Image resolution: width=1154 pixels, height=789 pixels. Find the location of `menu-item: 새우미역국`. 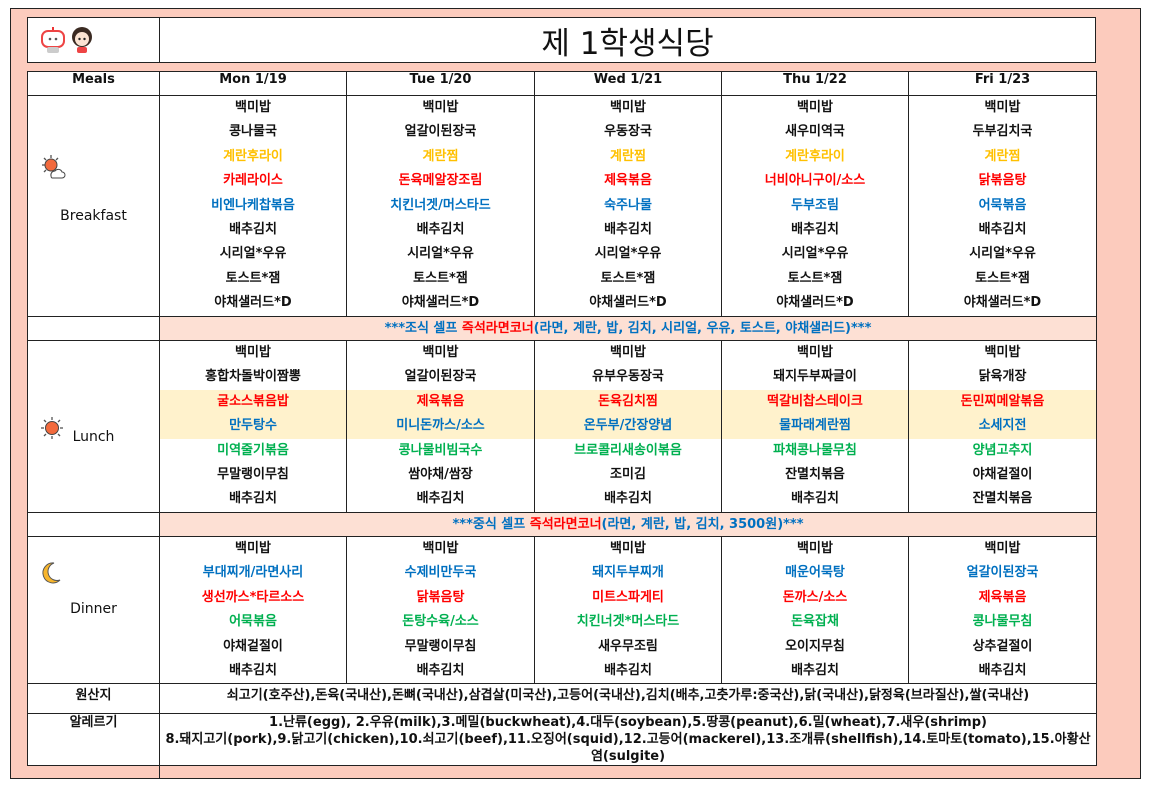

menu-item: 새우미역국 is located at coordinates (815, 132).